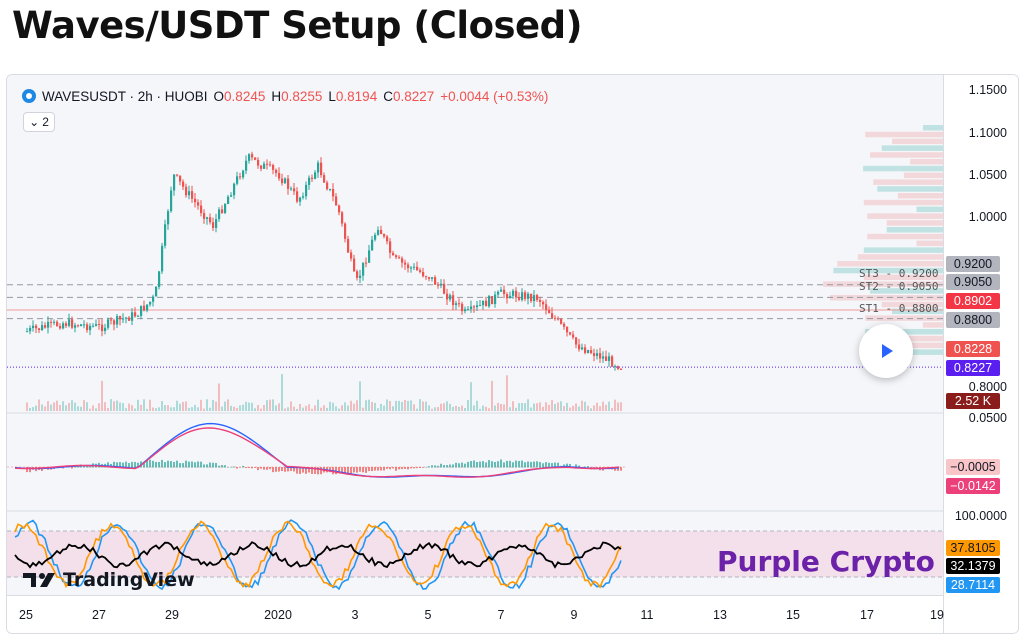 Image resolution: width=1024 pixels, height=639 pixels. Describe the element at coordinates (318, 555) in the screenshot. I see `stoch-rsi-line` at that location.